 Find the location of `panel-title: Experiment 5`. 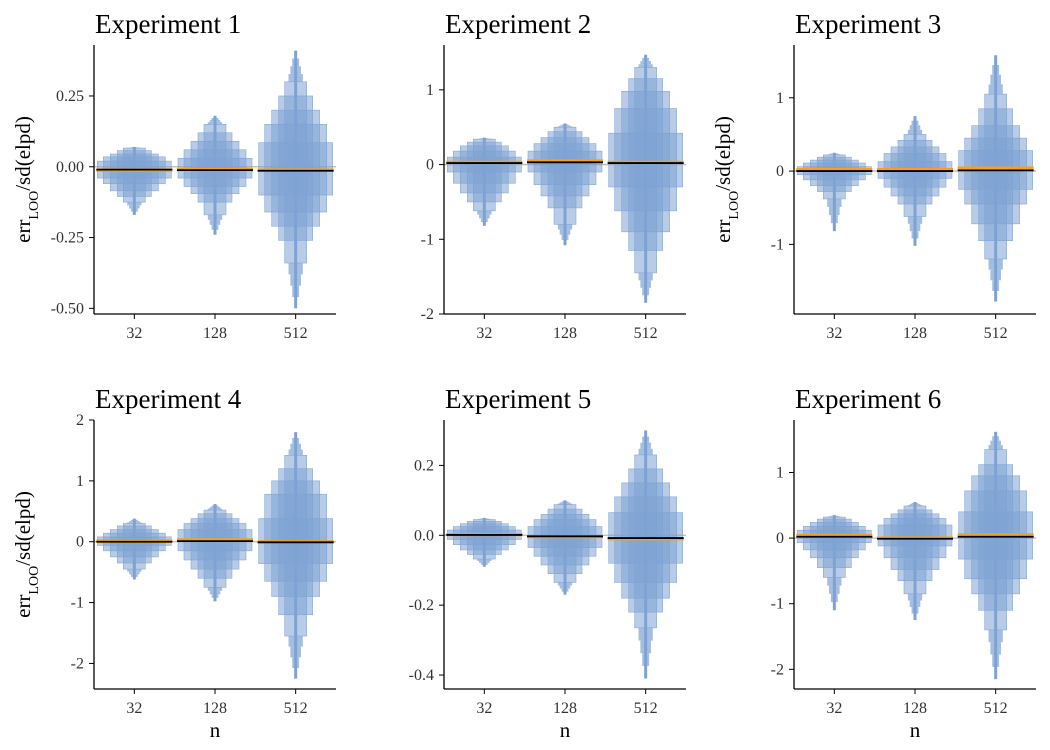

panel-title: Experiment 5 is located at coordinates (518, 399).